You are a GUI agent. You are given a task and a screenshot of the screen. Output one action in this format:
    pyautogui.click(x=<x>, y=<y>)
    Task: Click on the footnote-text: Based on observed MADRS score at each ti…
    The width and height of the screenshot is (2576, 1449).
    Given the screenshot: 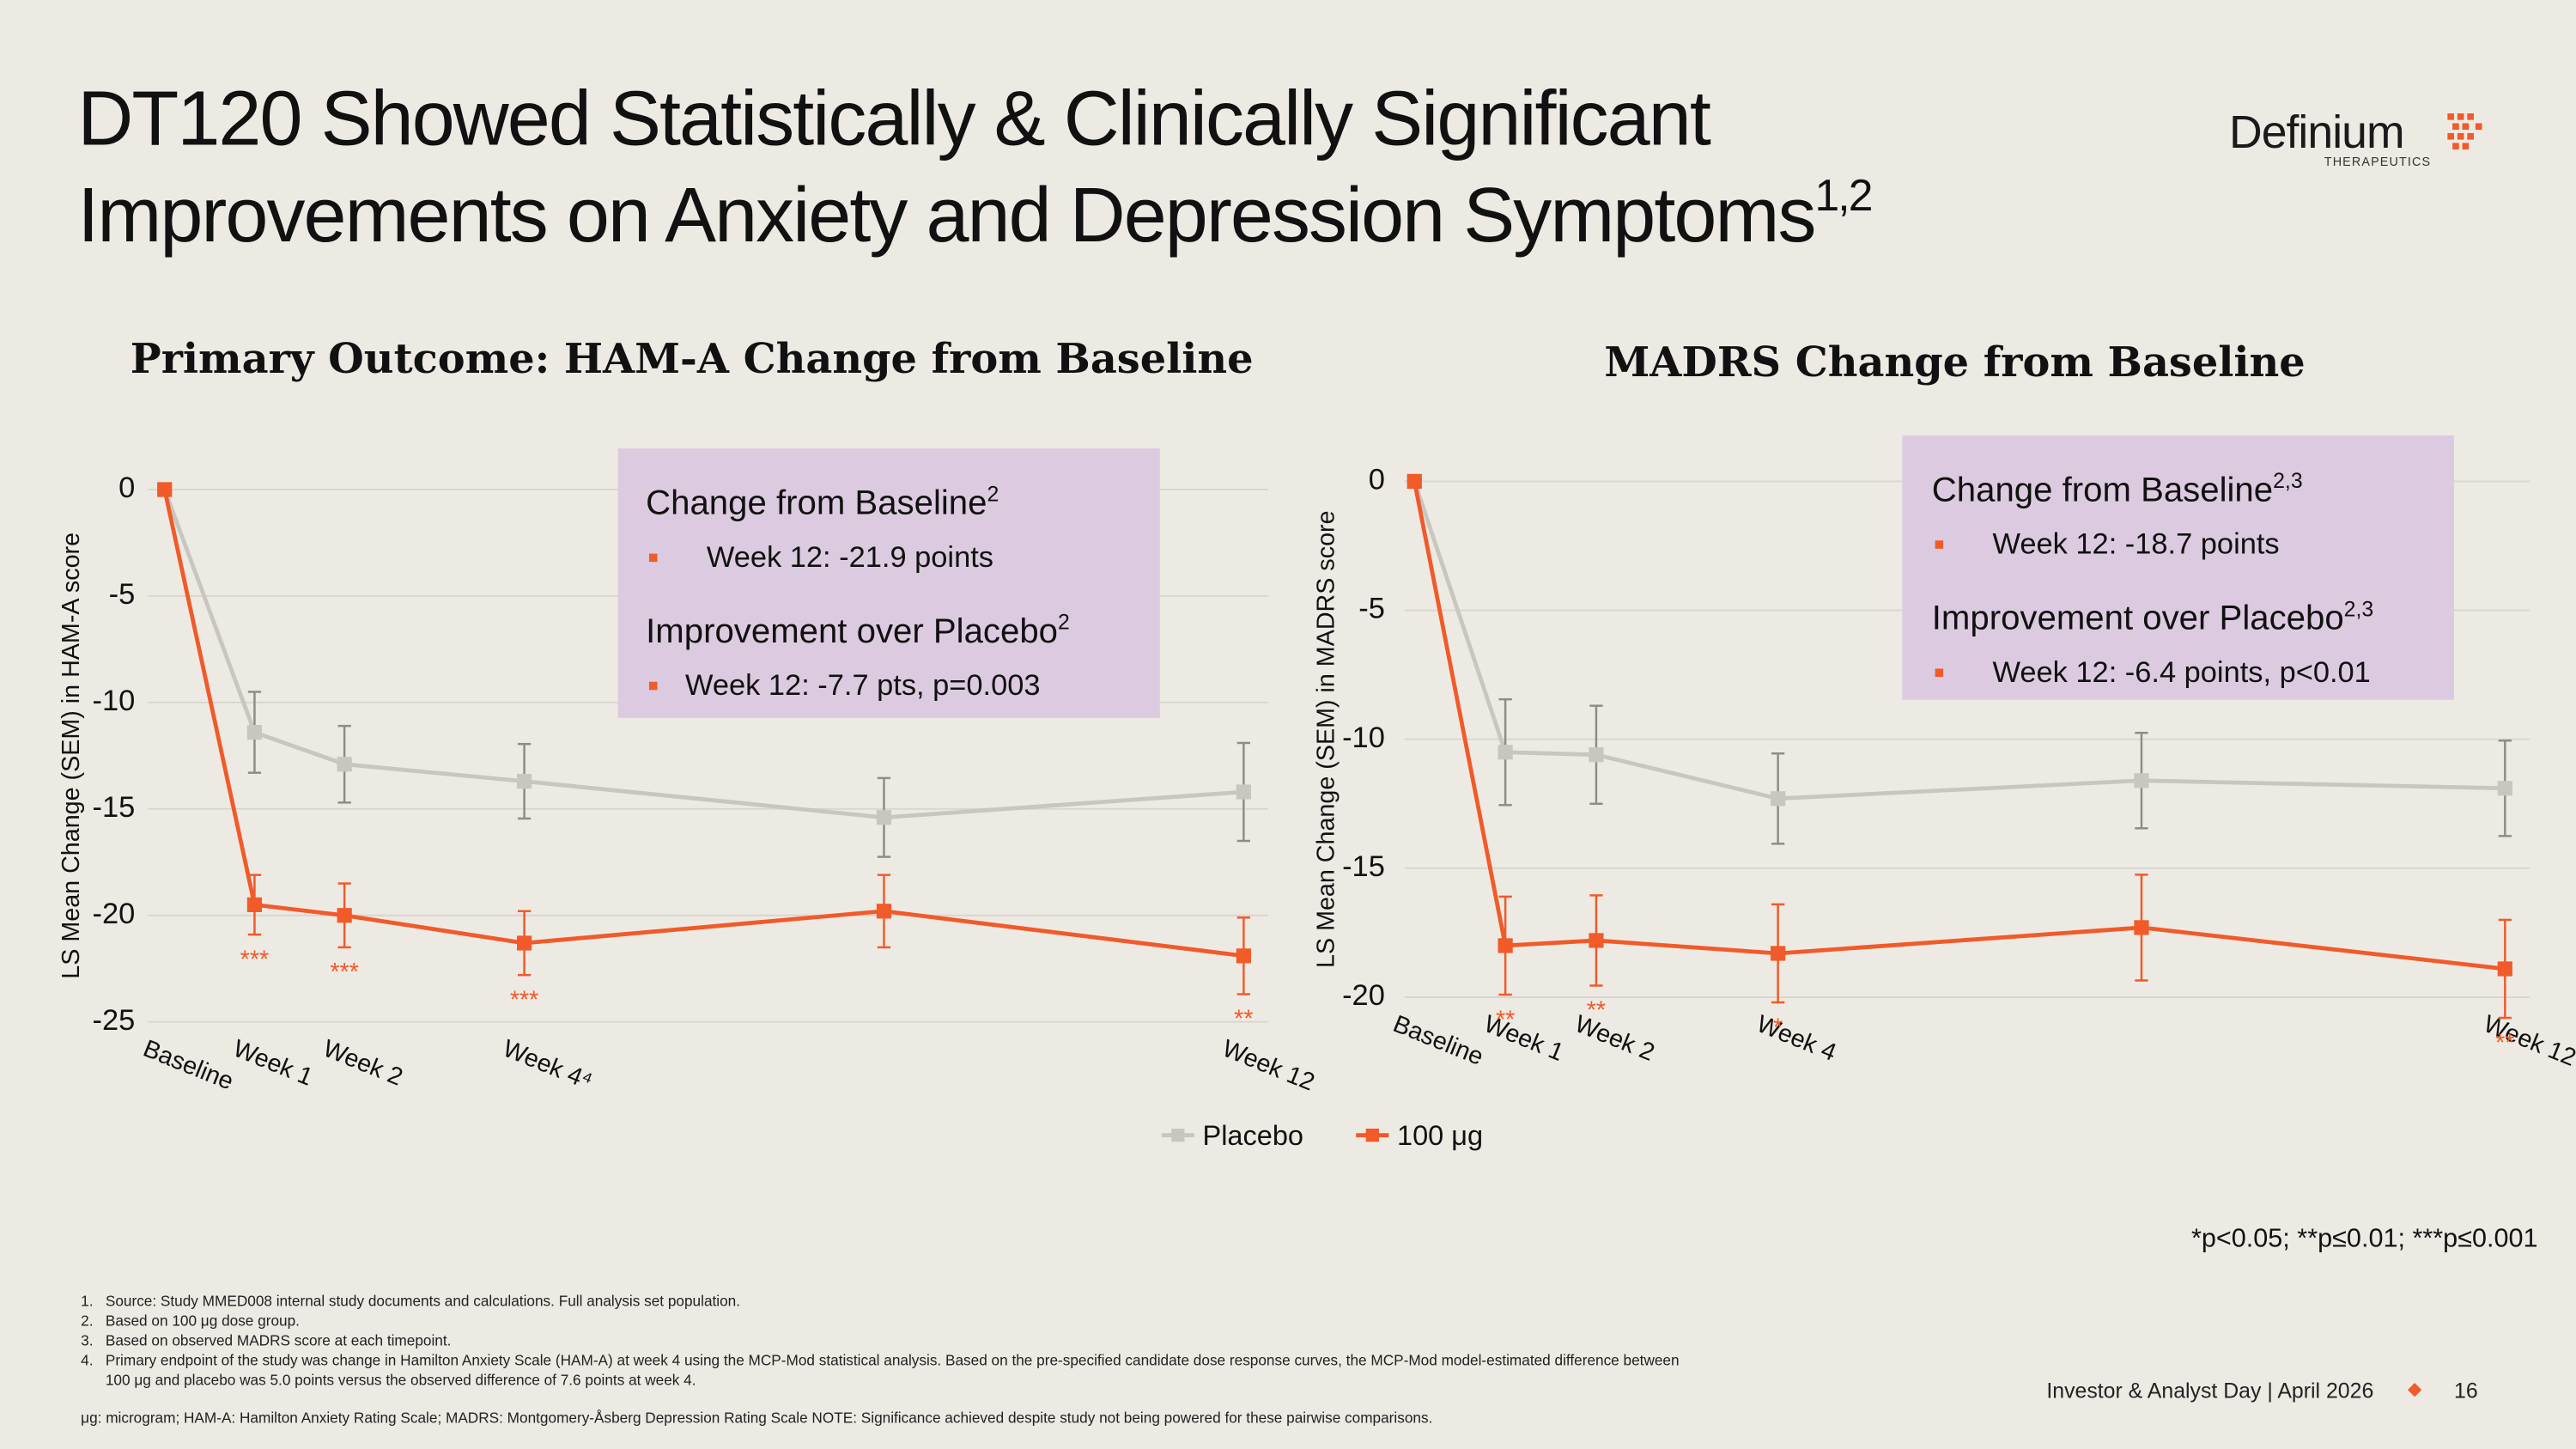 What is the action you would take?
    pyautogui.click(x=279, y=1340)
    